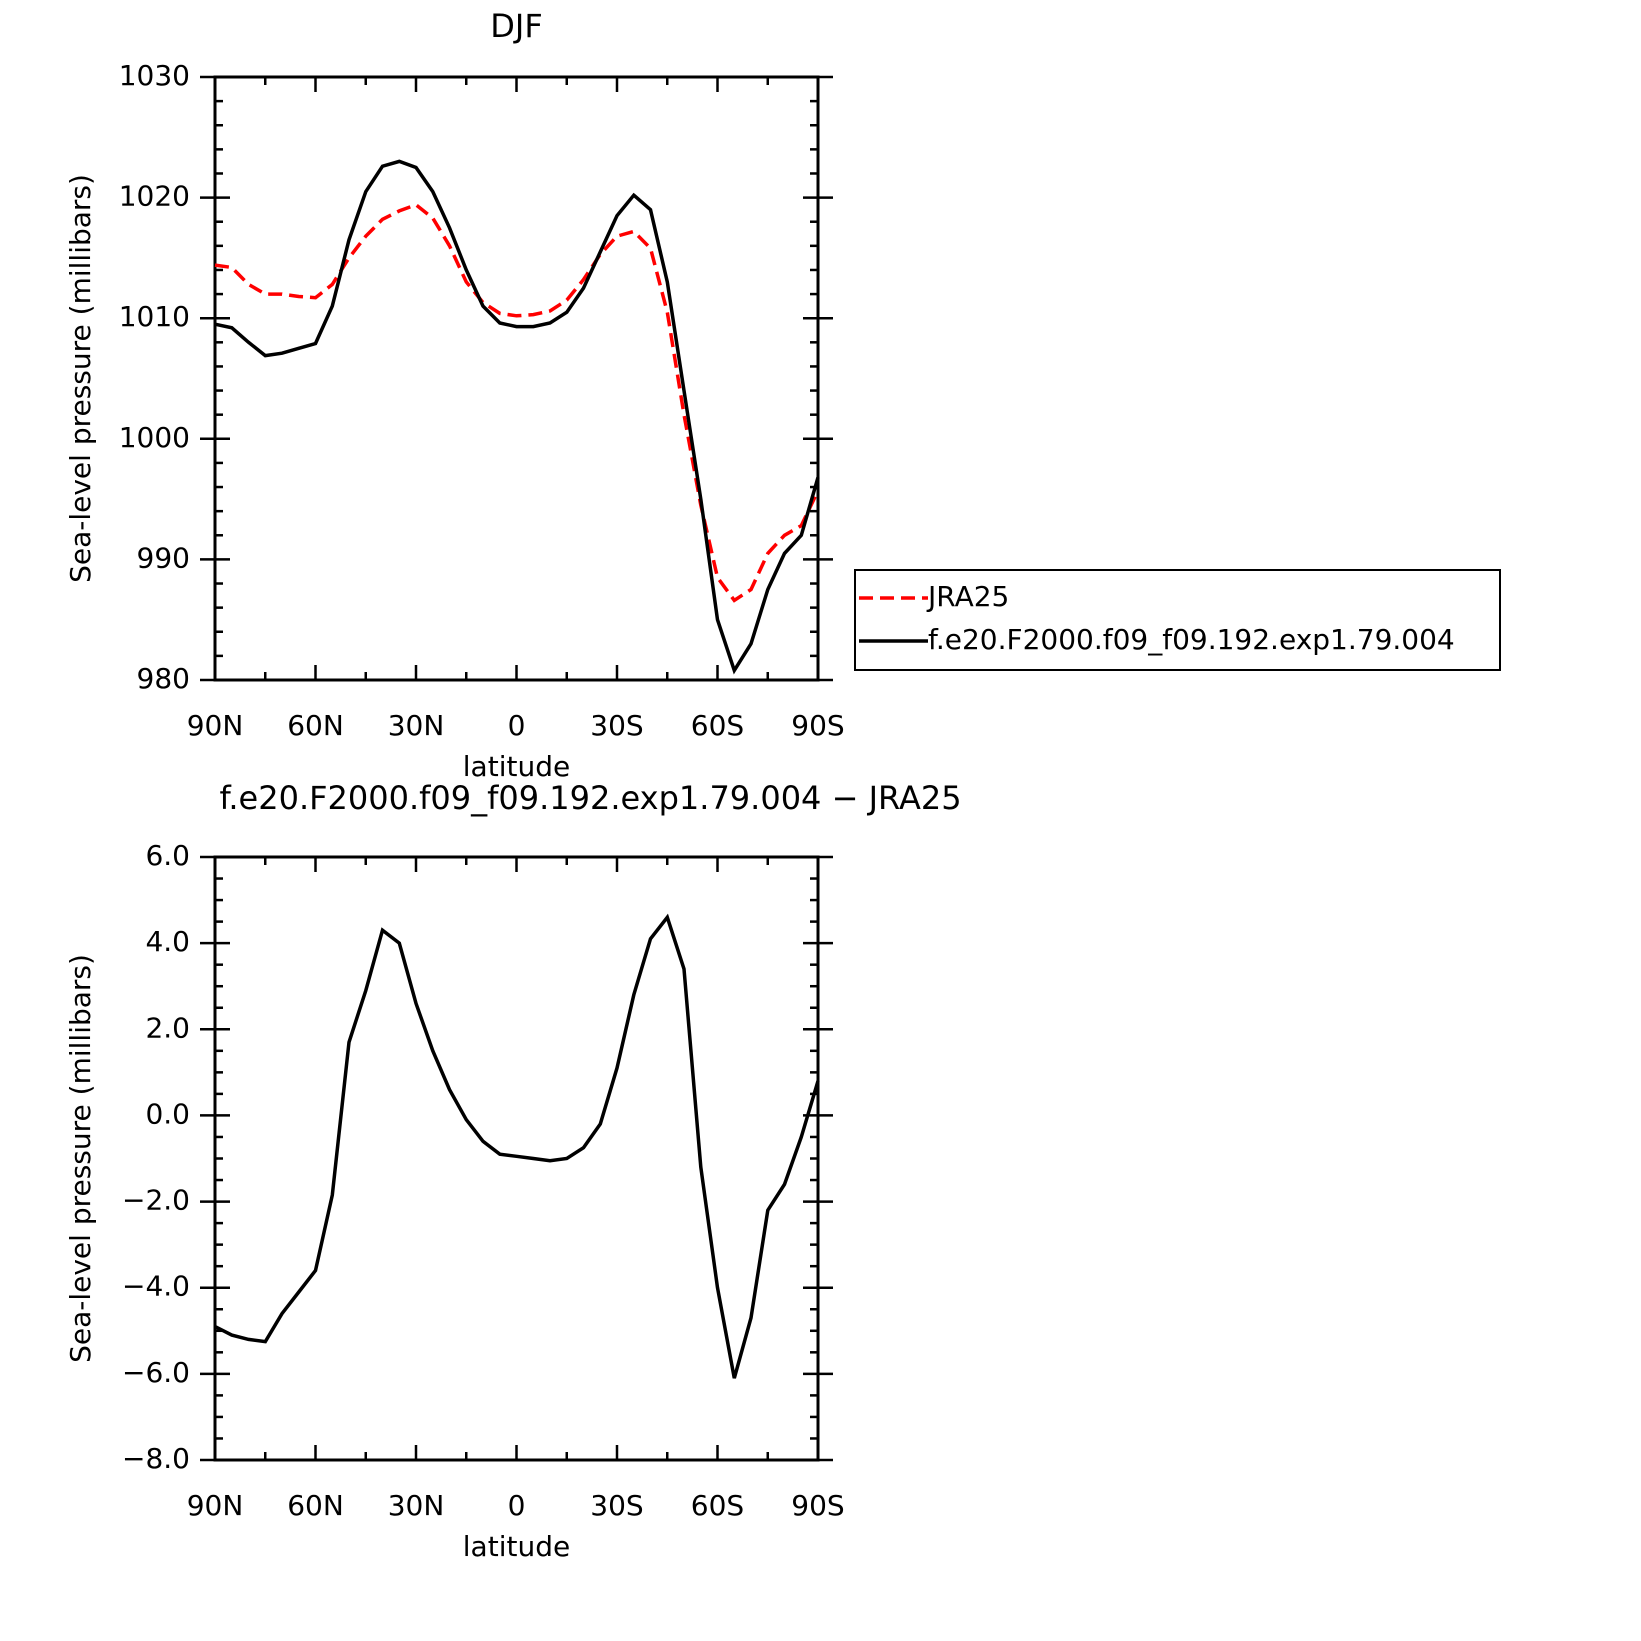  What do you see at coordinates (156, 1372) in the screenshot?
I see `y-tick-label: −6.0` at bounding box center [156, 1372].